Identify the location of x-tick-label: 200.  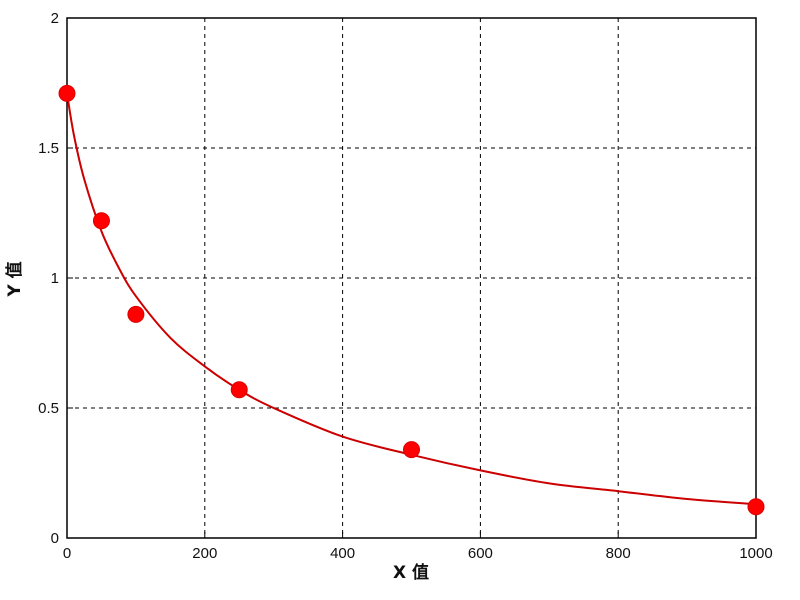
(204, 553).